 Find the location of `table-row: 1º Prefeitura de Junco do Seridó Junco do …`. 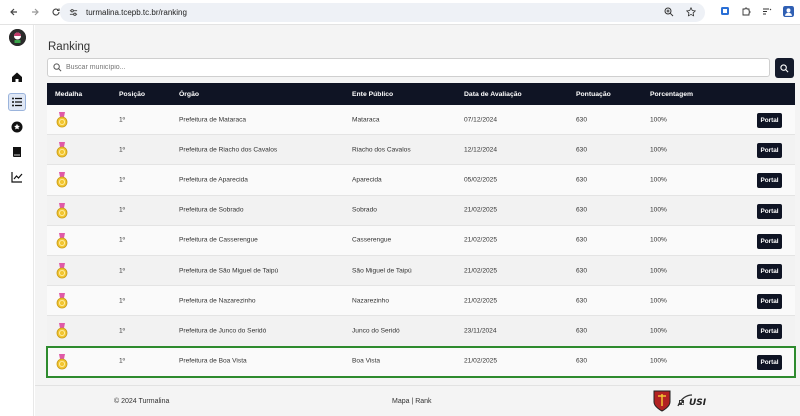

table-row: 1º Prefeitura de Junco do Seridó Junco do … is located at coordinates (421, 331).